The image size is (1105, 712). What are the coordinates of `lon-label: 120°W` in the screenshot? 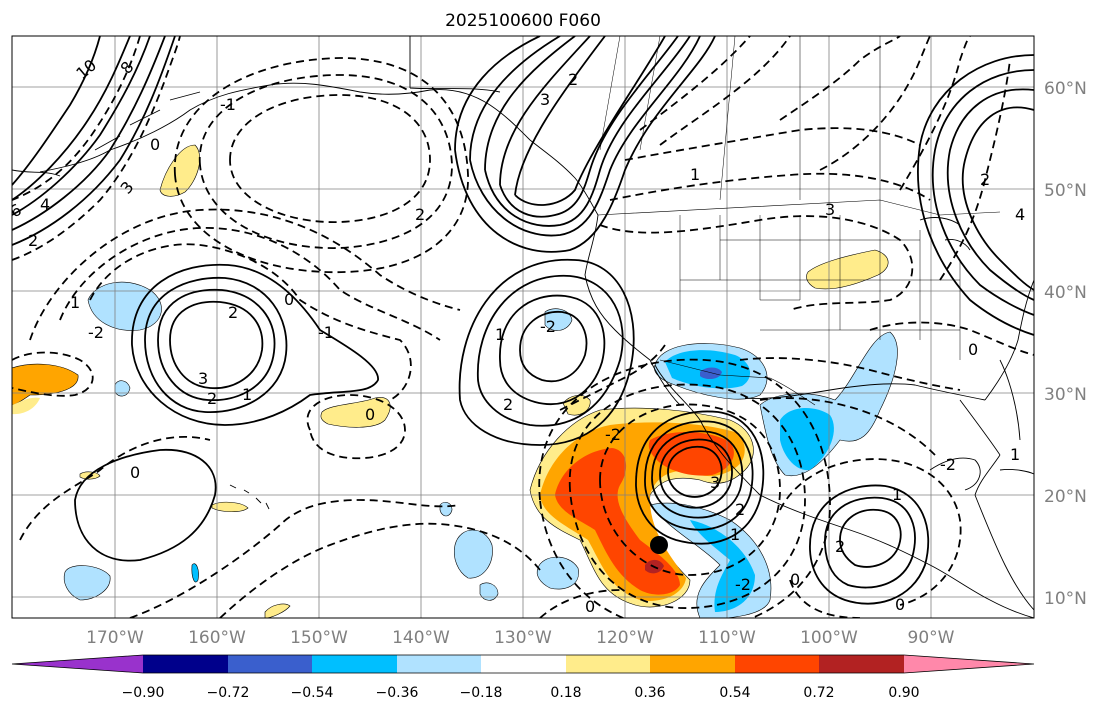 It's located at (625, 638).